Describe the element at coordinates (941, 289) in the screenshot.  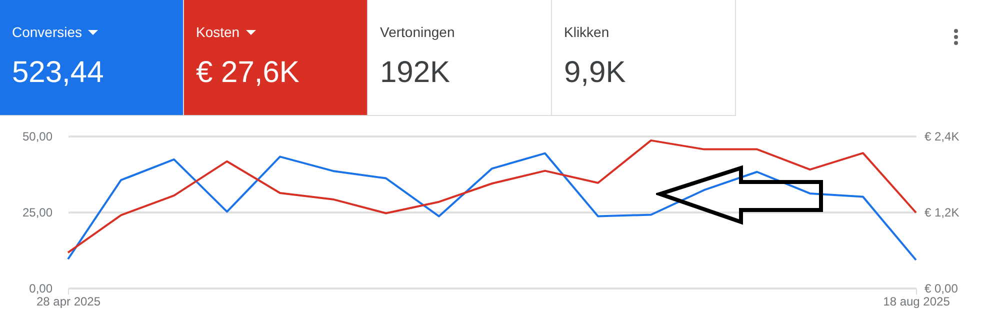
I see `y2-tick-label: € 0,00` at that location.